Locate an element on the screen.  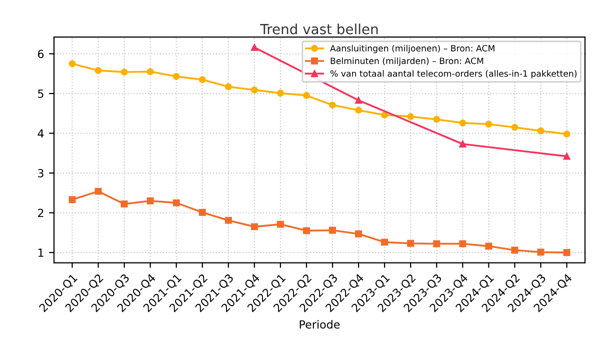
chart-title: Trend vast bellen is located at coordinates (319, 29).